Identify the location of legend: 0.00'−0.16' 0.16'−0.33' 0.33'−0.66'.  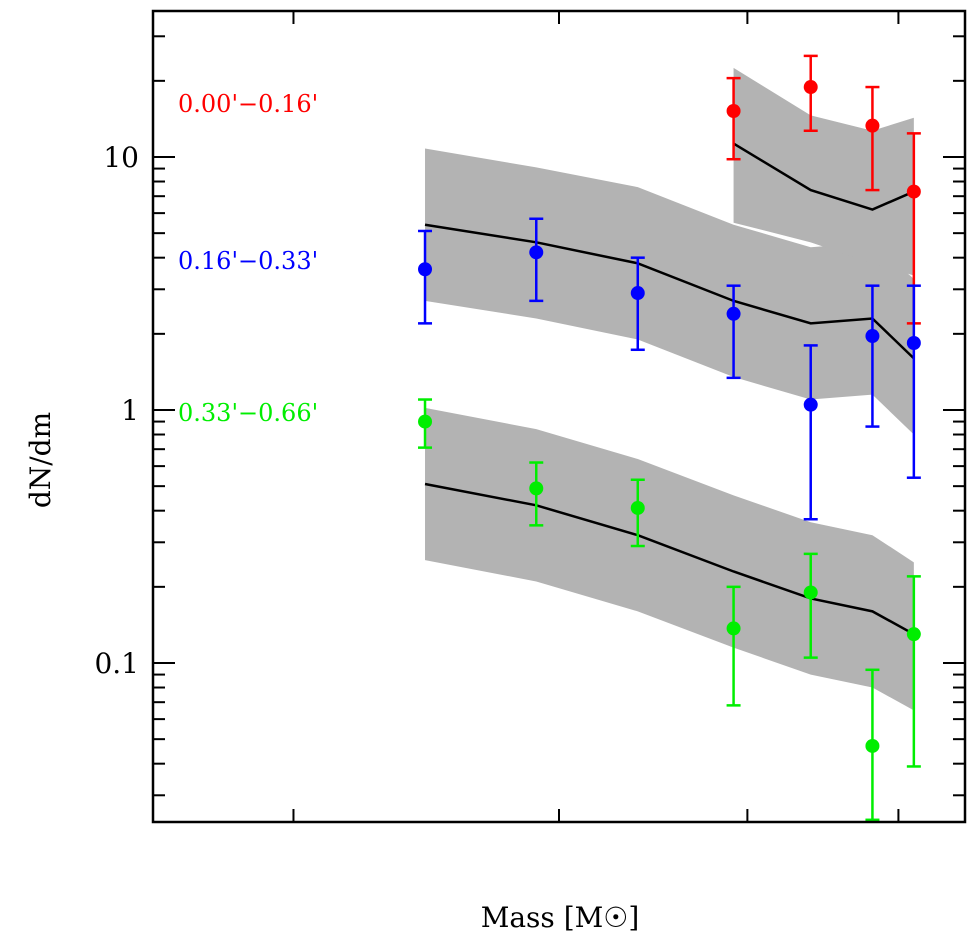
(248, 258).